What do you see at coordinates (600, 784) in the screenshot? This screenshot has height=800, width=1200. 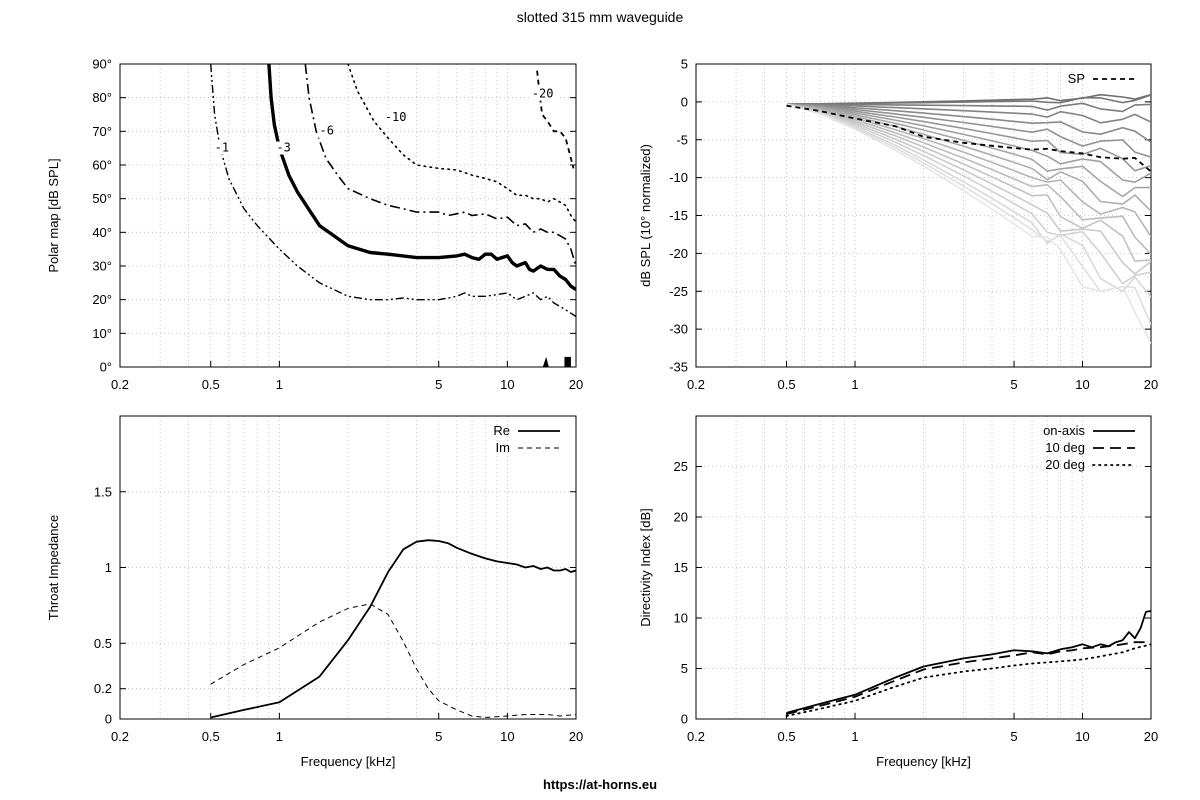 I see `footer-url: https://at-horns.eu` at bounding box center [600, 784].